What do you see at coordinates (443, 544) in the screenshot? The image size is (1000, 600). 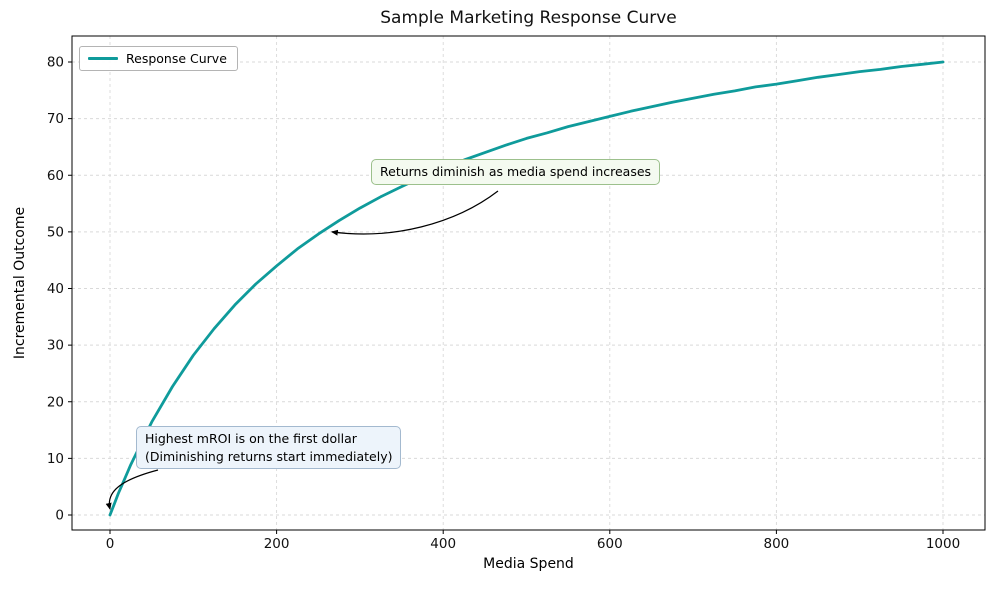 I see `tick-label-x: 400` at bounding box center [443, 544].